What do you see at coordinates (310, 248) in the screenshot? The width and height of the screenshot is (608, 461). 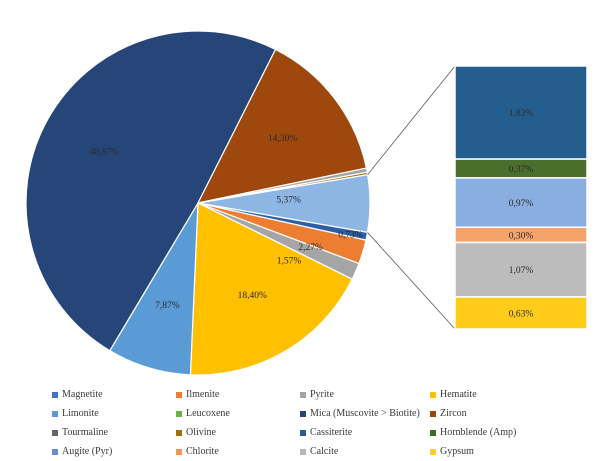 I see `pie-slice-label: 2,27%` at bounding box center [310, 248].